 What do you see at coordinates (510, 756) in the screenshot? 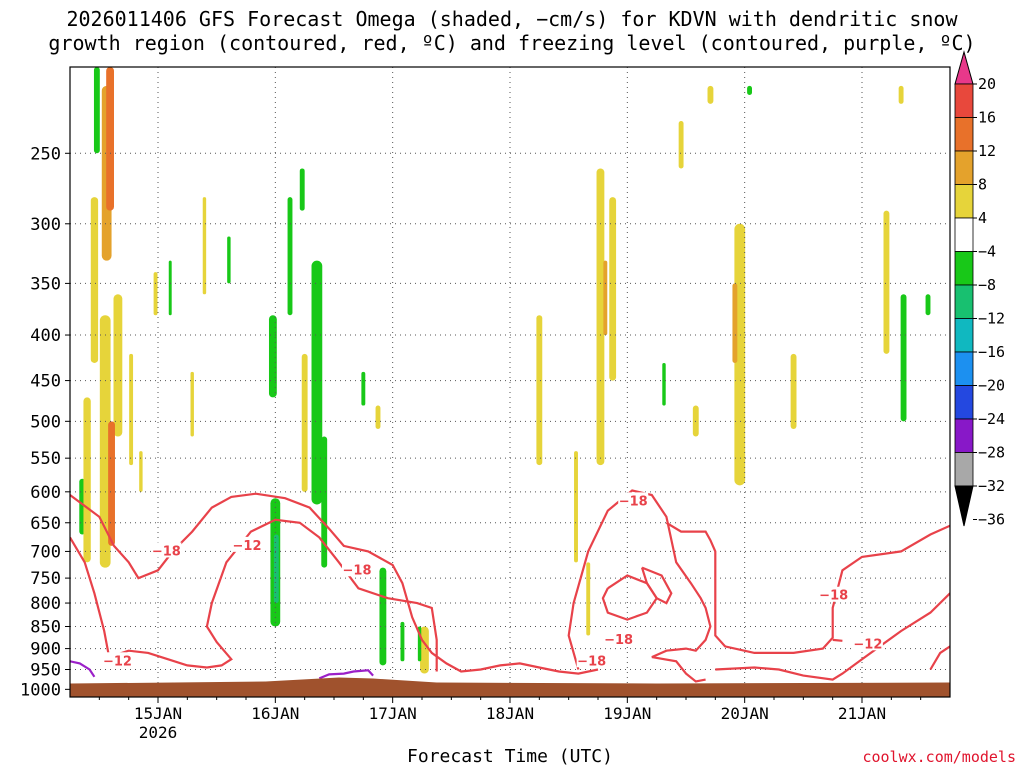
I see `x-axis-label: Forecast Time (UTC)` at bounding box center [510, 756].